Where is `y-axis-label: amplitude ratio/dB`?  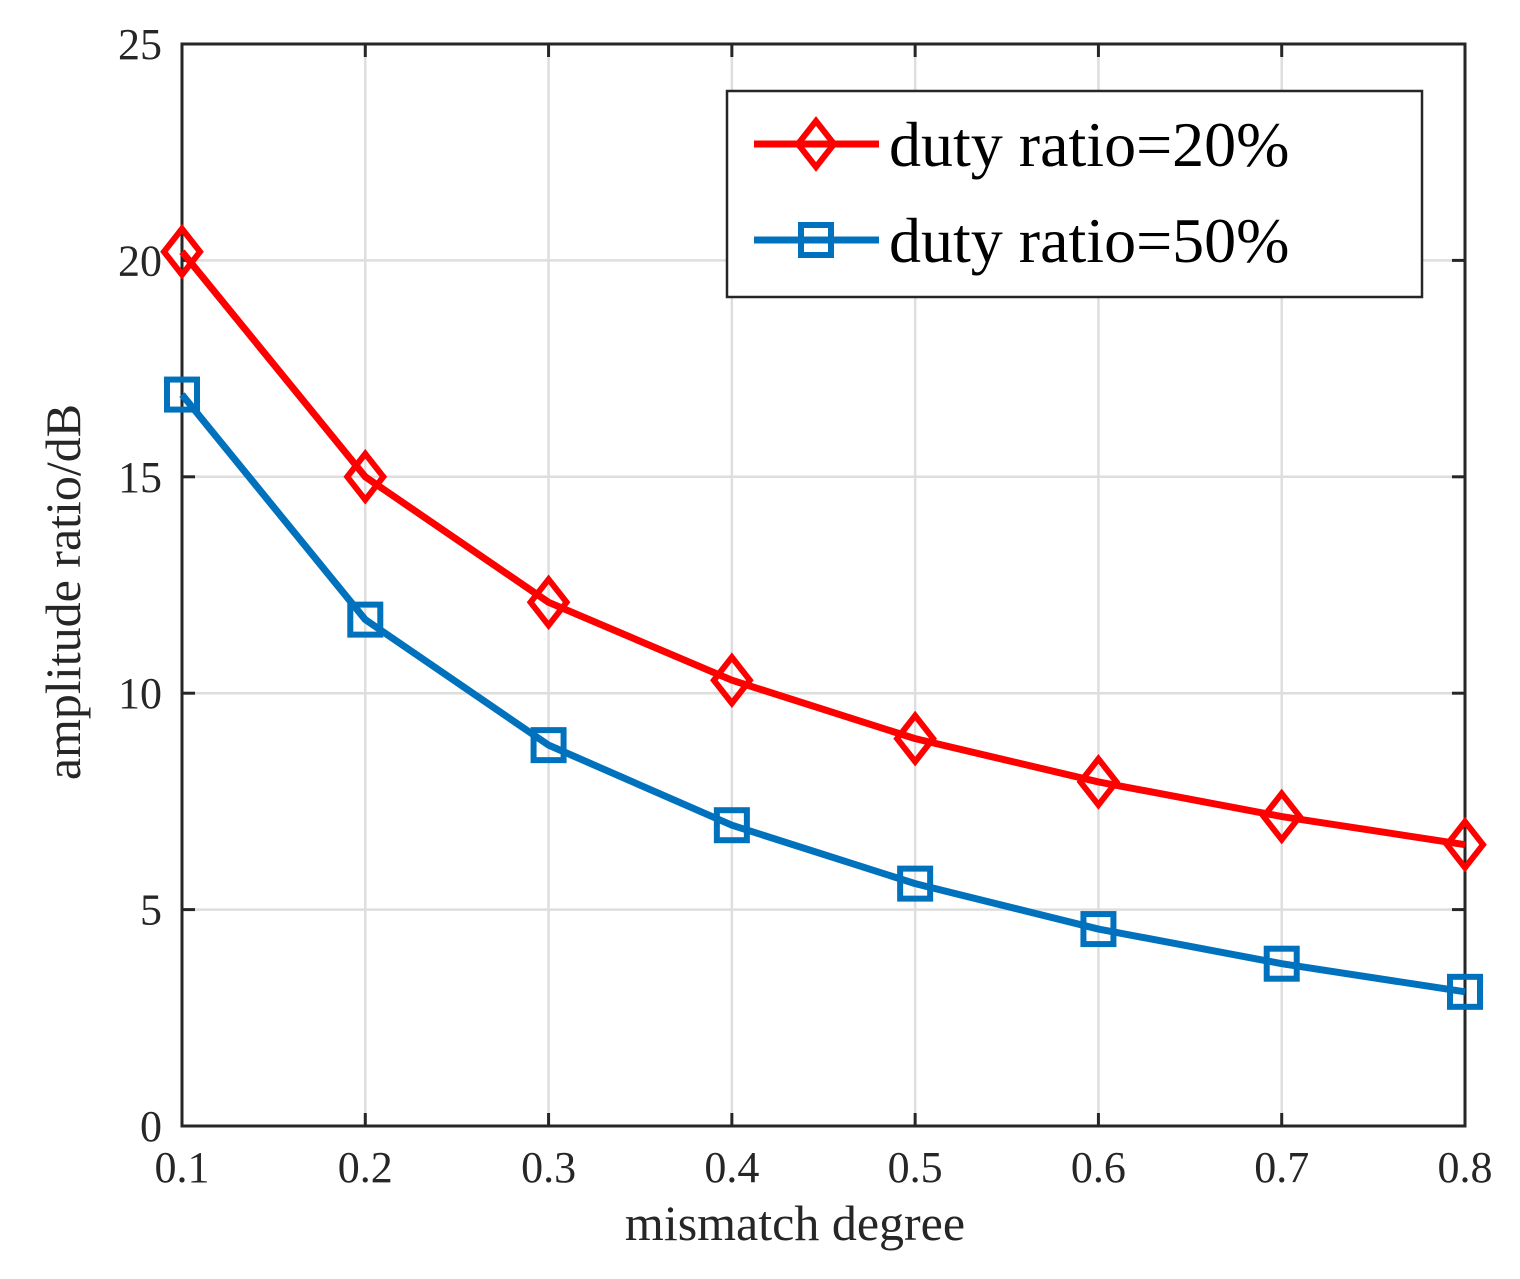
y-axis-label: amplitude ratio/dB is located at coordinates (63, 592).